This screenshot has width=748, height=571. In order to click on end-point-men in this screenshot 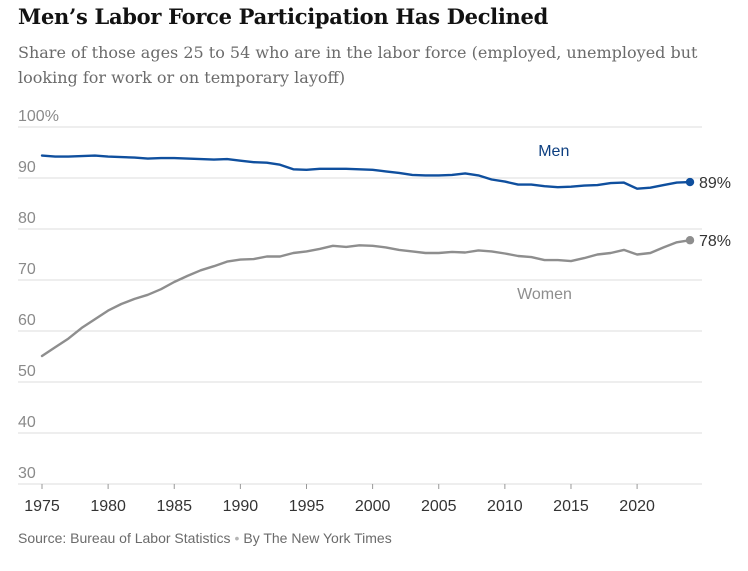, I will do `click(690, 182)`.